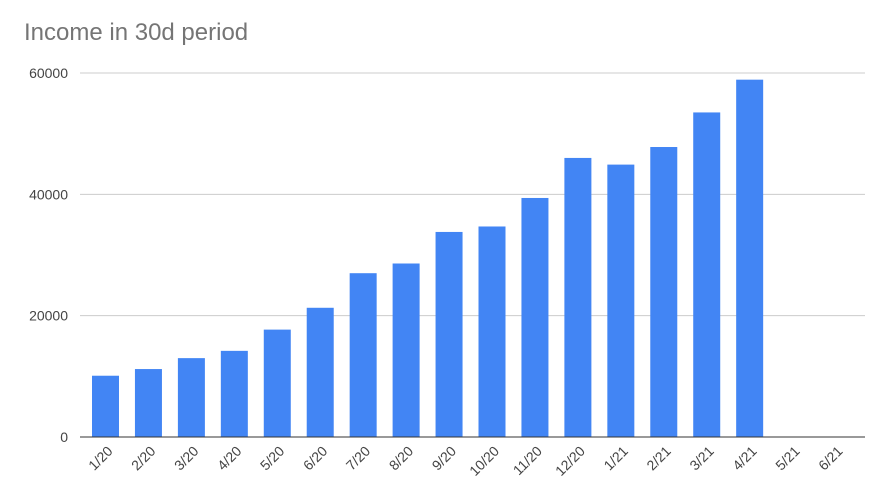 The height and width of the screenshot is (496, 879). I want to click on x-tick-label: 11/20, so click(528, 461).